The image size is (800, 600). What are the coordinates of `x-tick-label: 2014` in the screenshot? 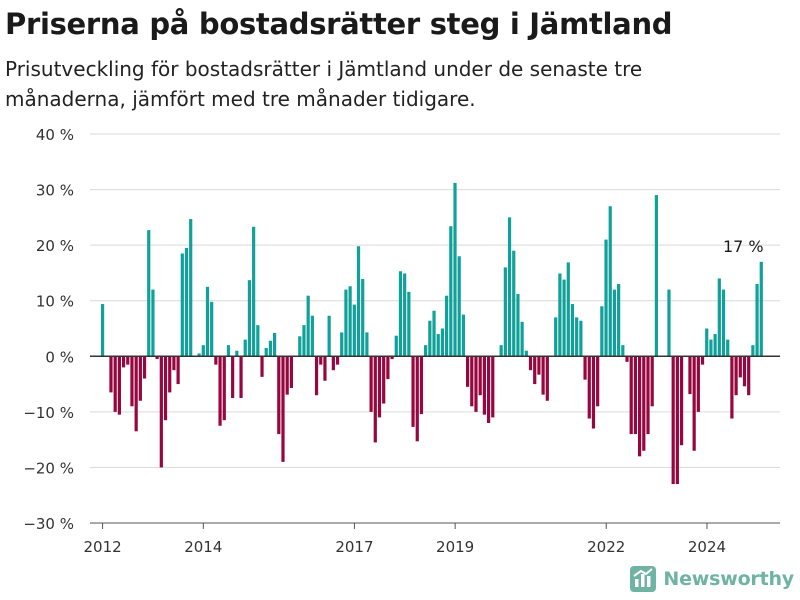 It's located at (203, 547).